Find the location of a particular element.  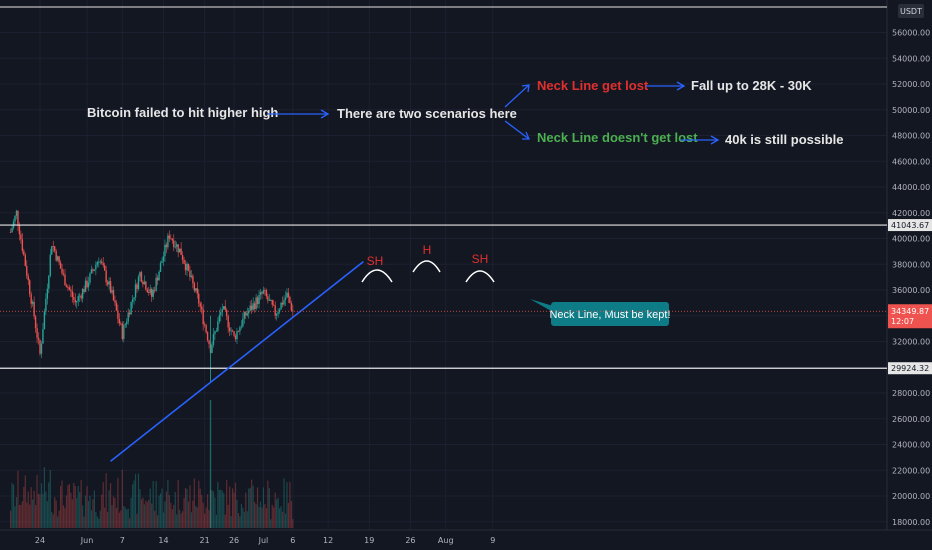

volume-bars is located at coordinates (152, 464).